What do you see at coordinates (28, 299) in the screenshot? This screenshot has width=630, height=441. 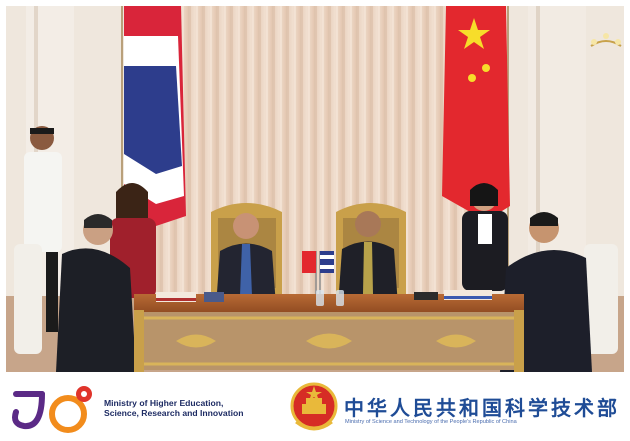 I see `left-chair` at bounding box center [28, 299].